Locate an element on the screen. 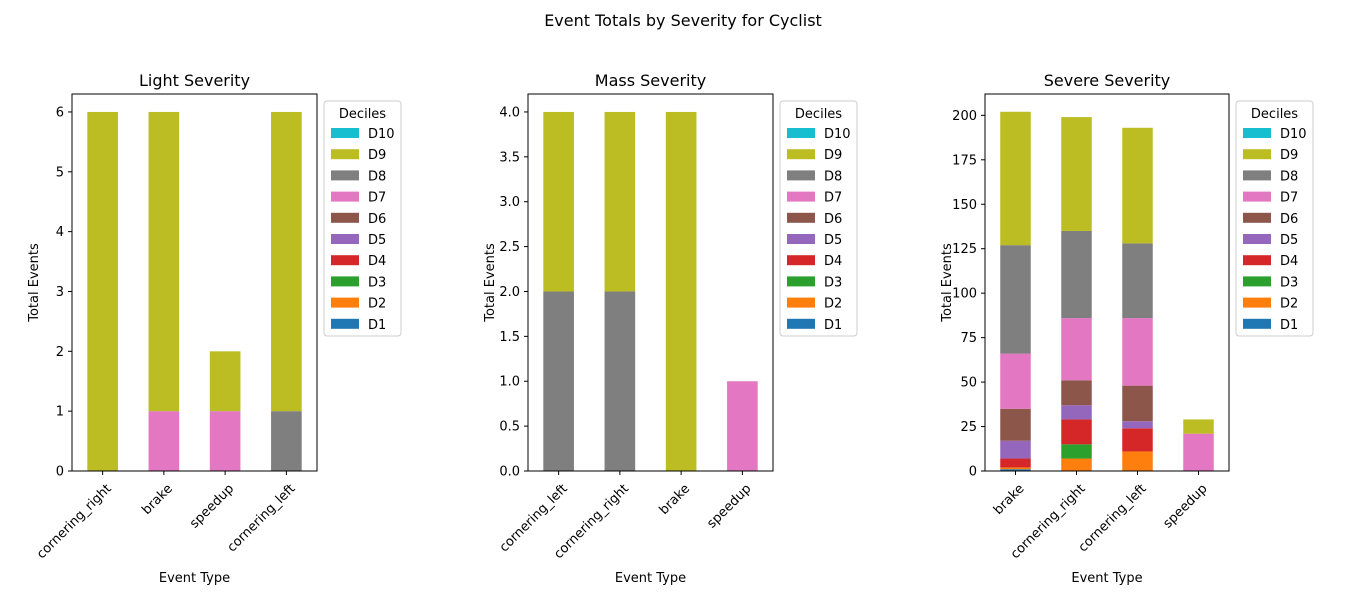  panel-title: Mass Severity is located at coordinates (650, 80).